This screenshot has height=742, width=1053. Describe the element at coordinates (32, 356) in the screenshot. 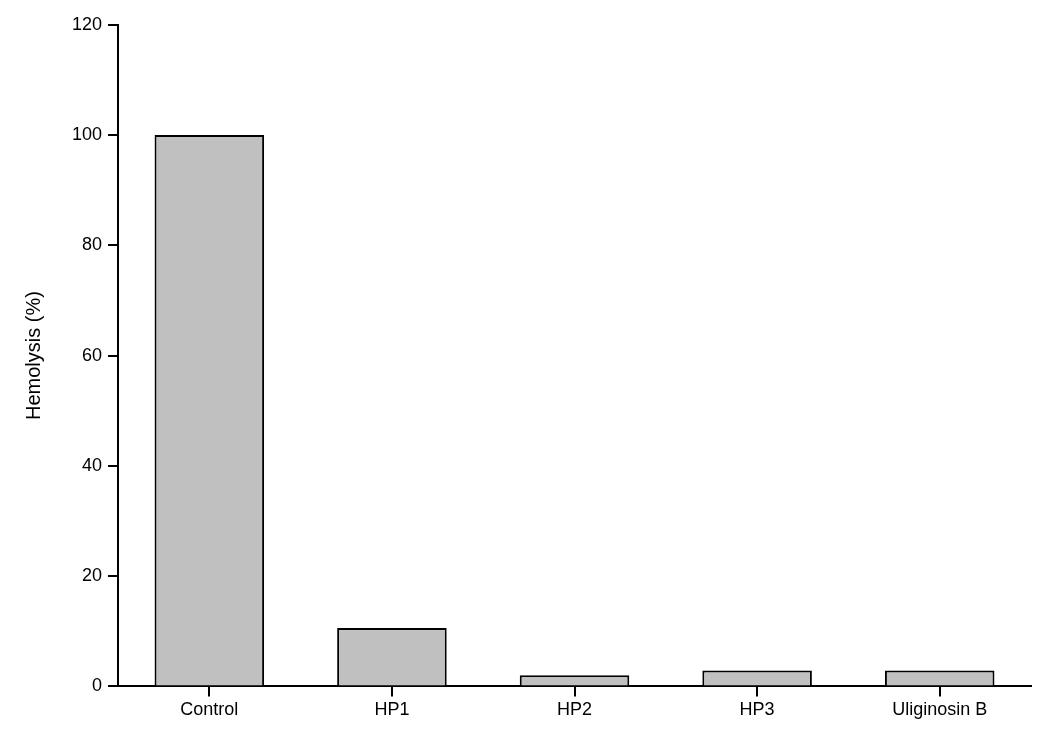

I see `y-axis-title: Hemolysis (%)` at that location.